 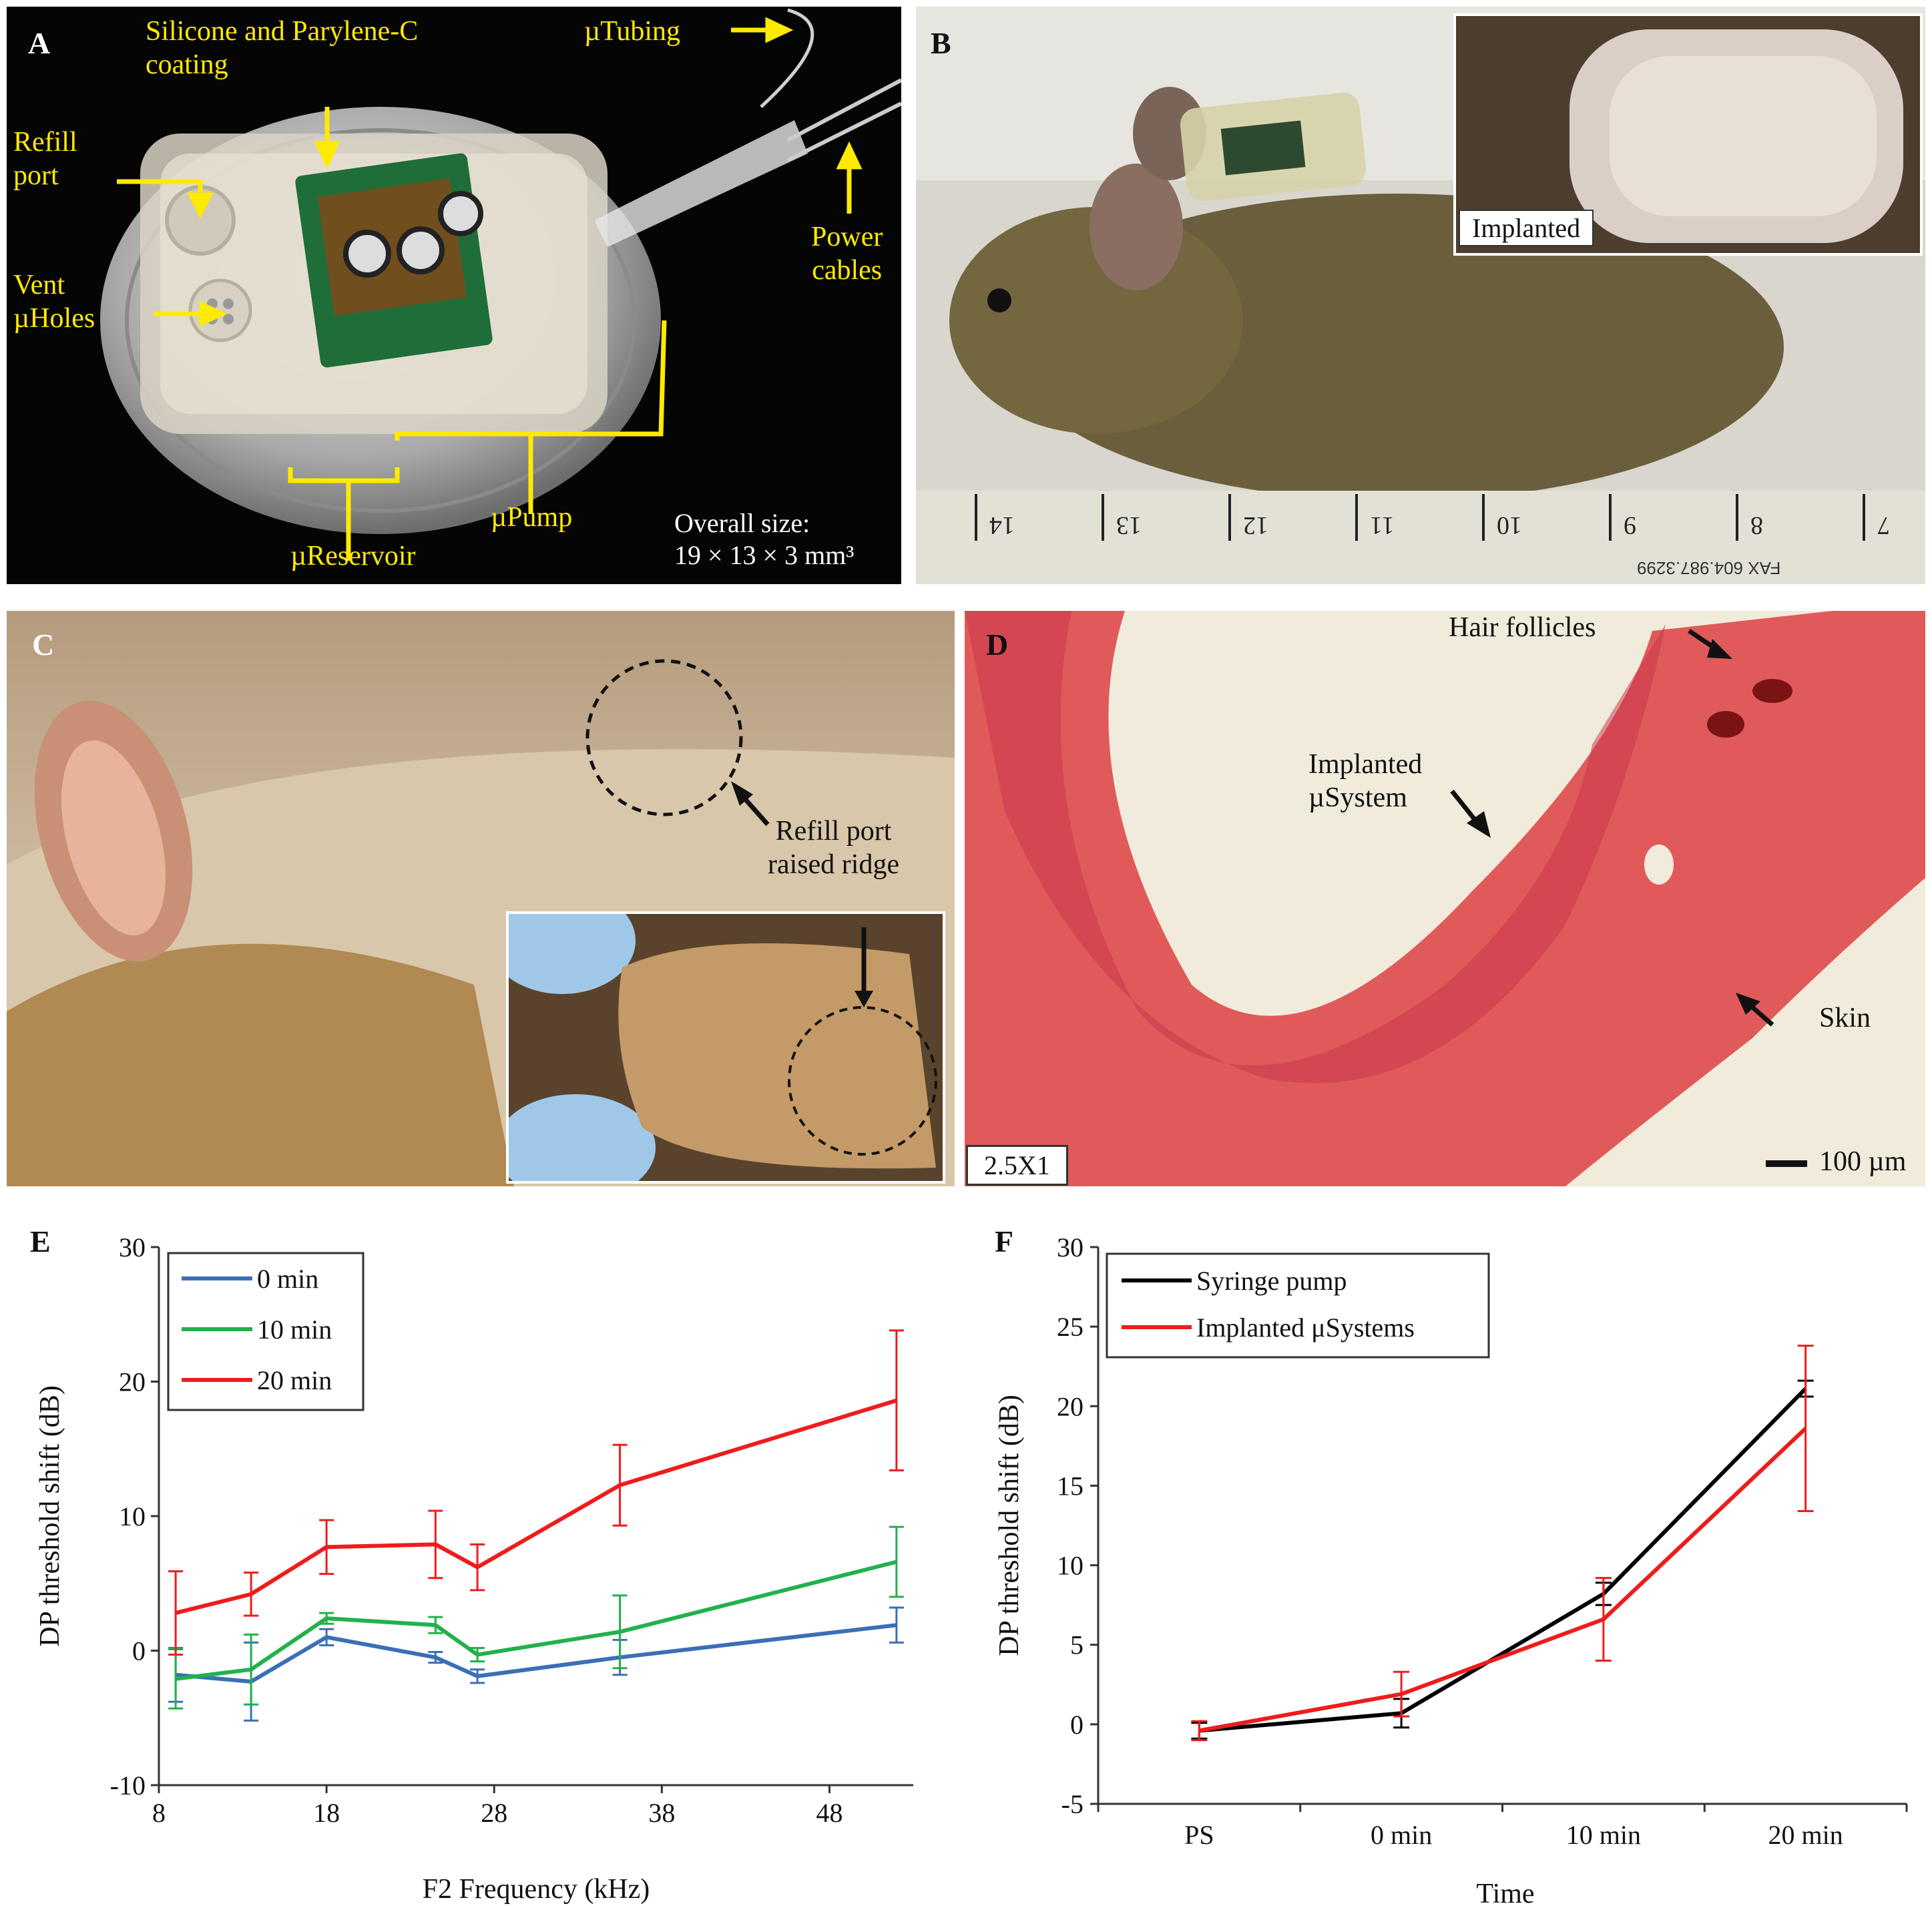 What do you see at coordinates (132, 1247) in the screenshot?
I see `chart-e-ytick-label: 30` at bounding box center [132, 1247].